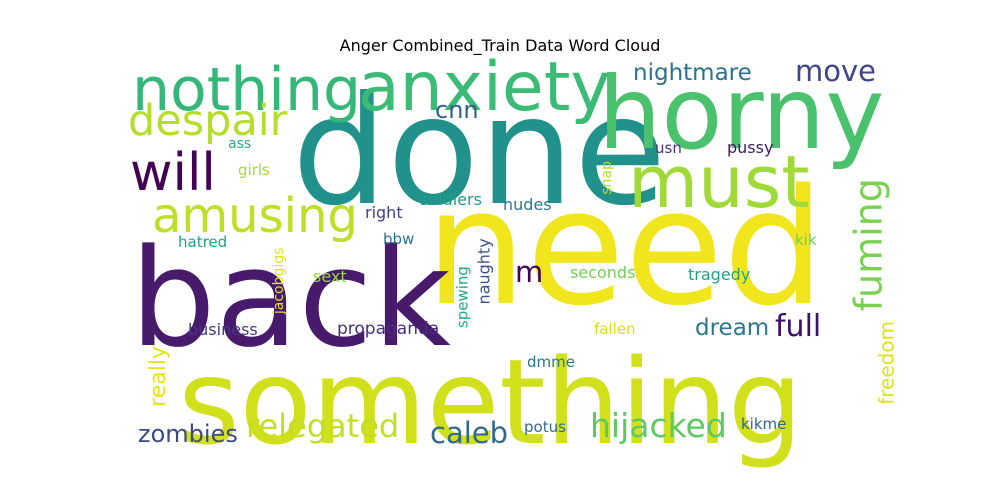  What do you see at coordinates (719, 274) in the screenshot?
I see `word-tragedy: tragedy` at bounding box center [719, 274].